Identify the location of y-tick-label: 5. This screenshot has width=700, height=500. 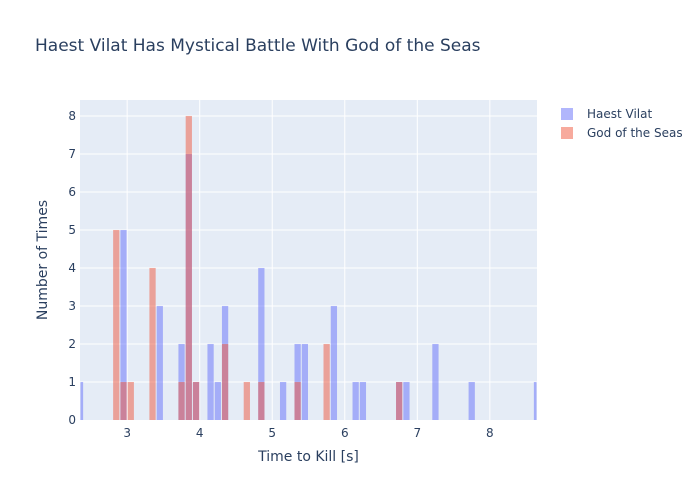
(72, 230).